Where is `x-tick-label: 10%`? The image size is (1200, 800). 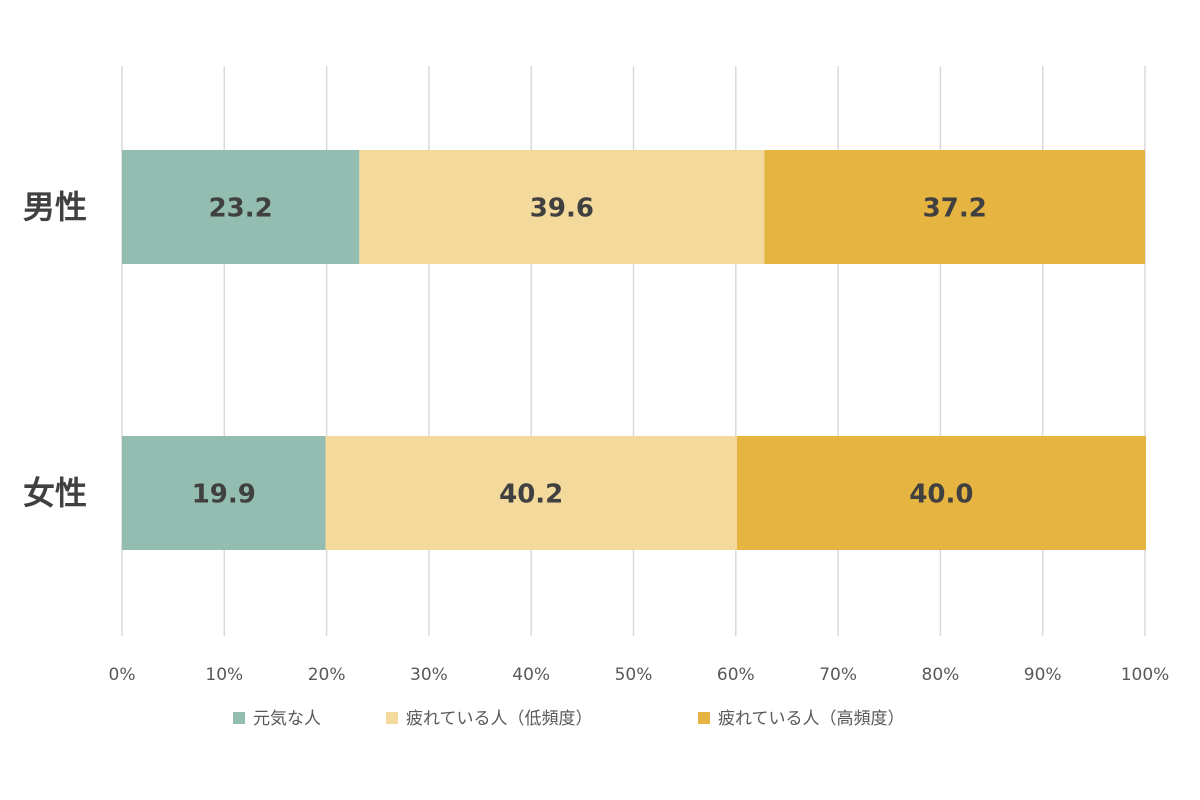 x-tick-label: 10% is located at coordinates (224, 675).